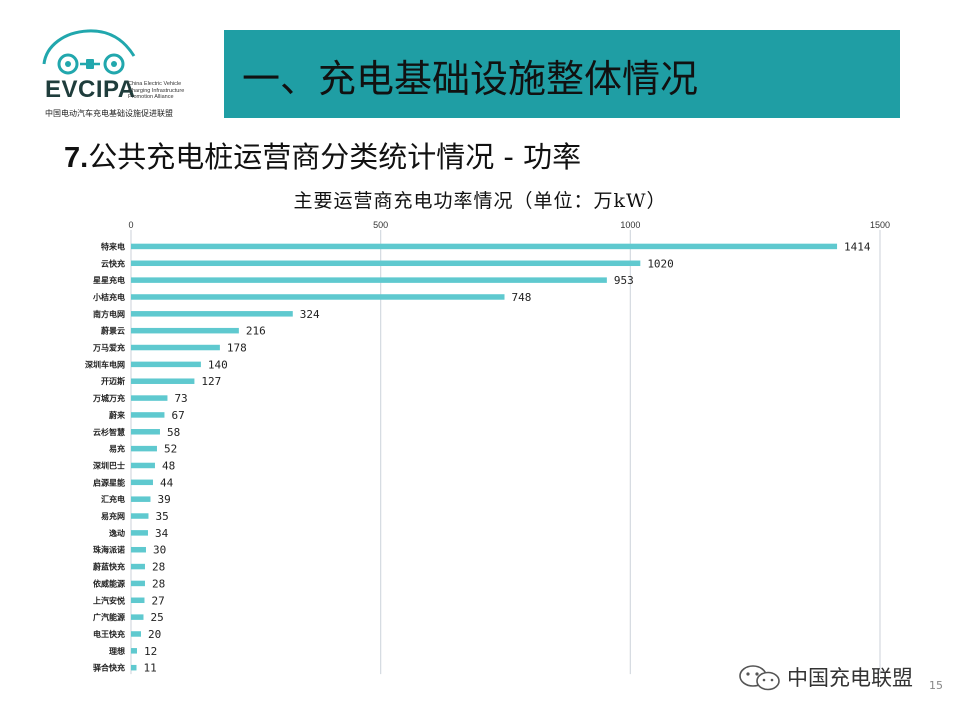  What do you see at coordinates (157, 600) in the screenshot?
I see `data-label: 27` at bounding box center [157, 600].